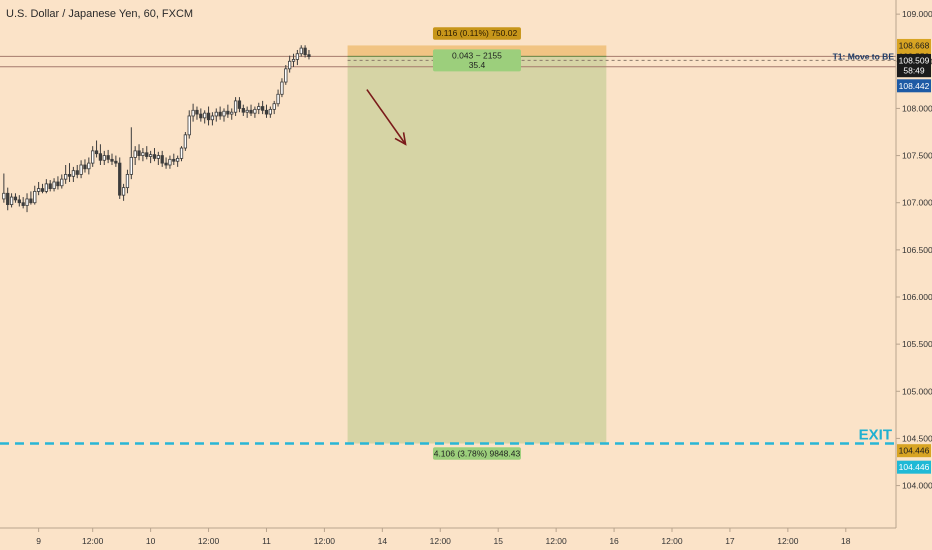 The image size is (932, 550). What do you see at coordinates (477, 453) in the screenshot?
I see `target-label-text: 4.106 (3.78%) 9848.43` at bounding box center [477, 453].